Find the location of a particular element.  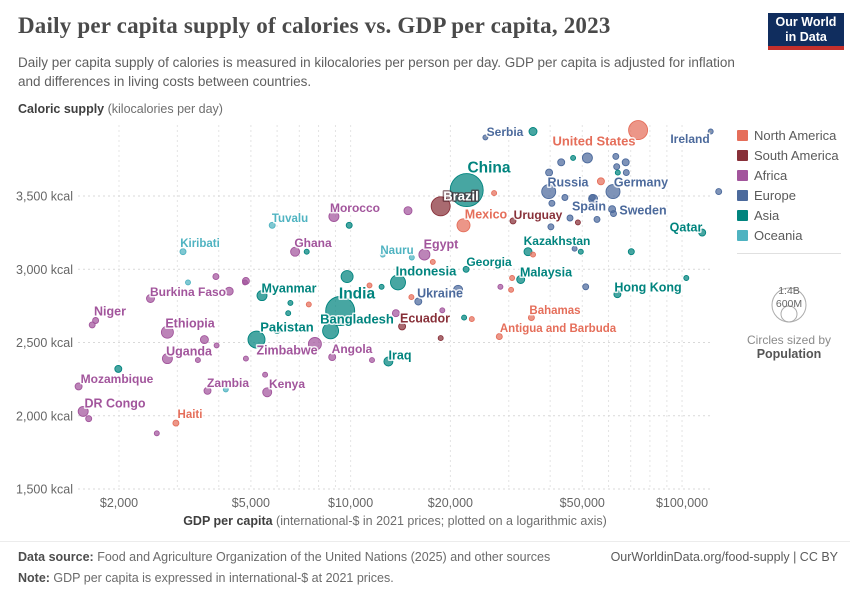

data-point-ukraine is located at coordinates (418, 301).